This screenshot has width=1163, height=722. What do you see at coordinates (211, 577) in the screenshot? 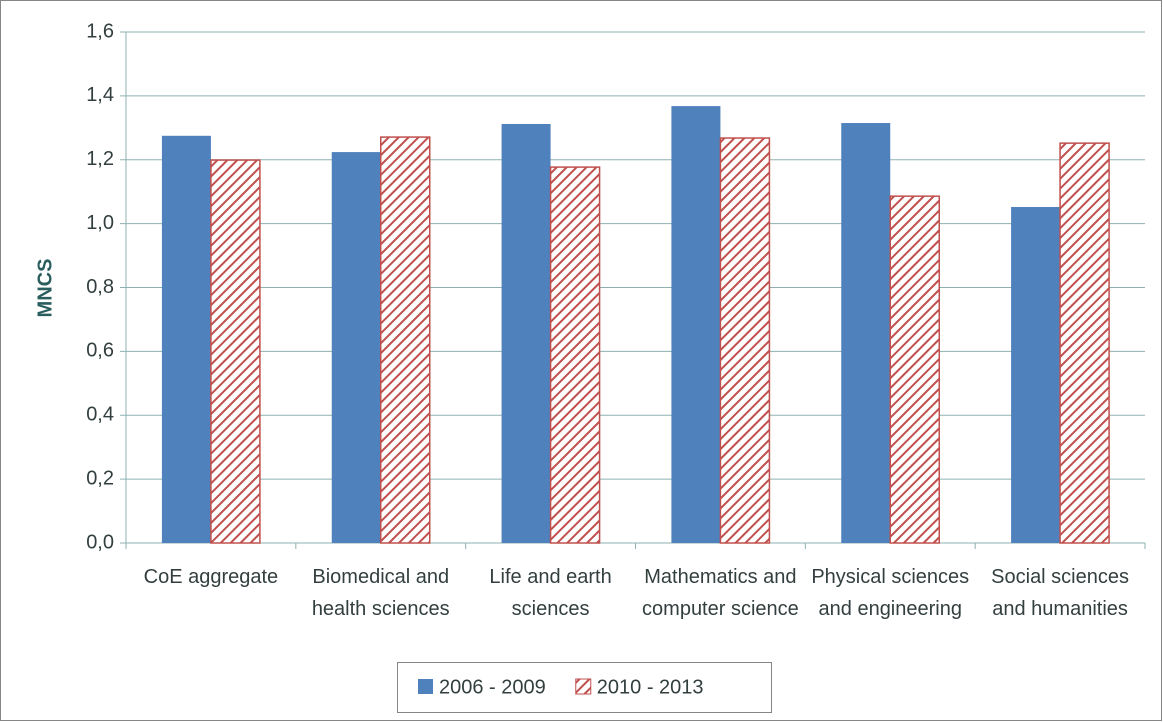
I see `x-tick-label: CoE aggregate` at bounding box center [211, 577].